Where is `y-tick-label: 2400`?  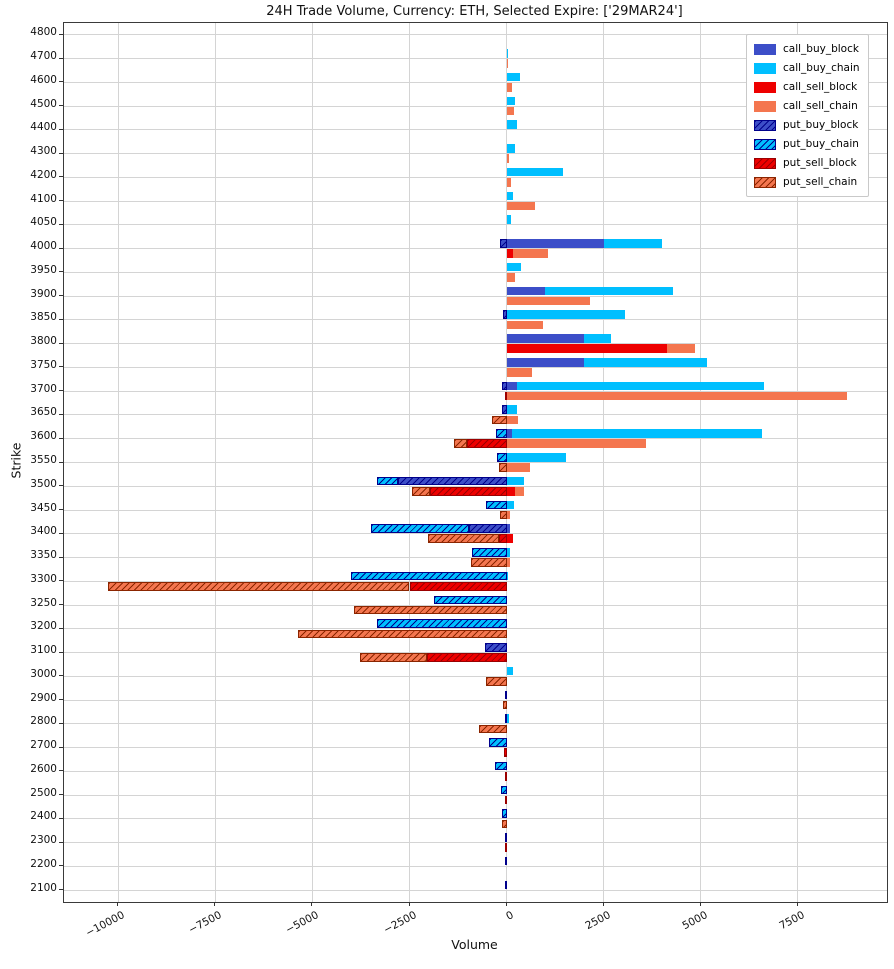
y-tick-label: 2400 is located at coordinates (43, 816).